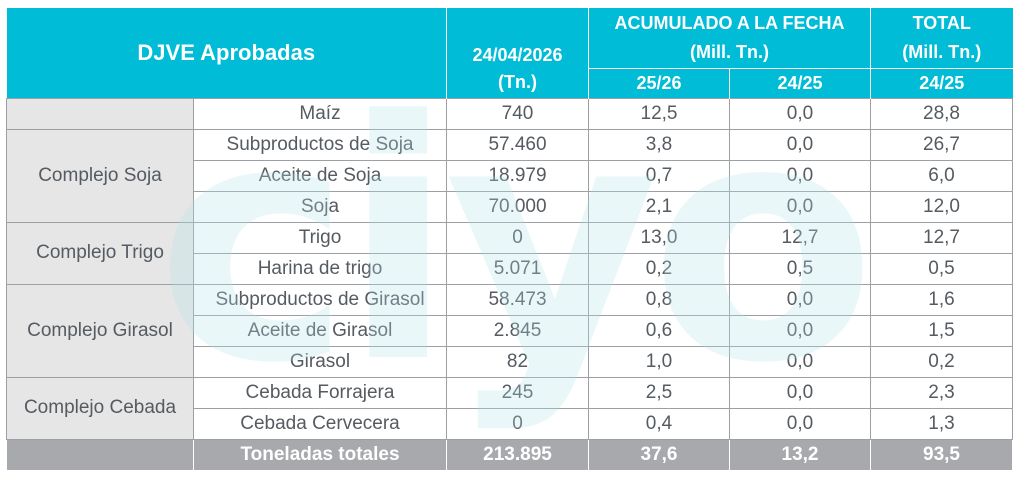 This screenshot has width=1018, height=477. I want to click on total-2425-cell: 0,2, so click(942, 361).